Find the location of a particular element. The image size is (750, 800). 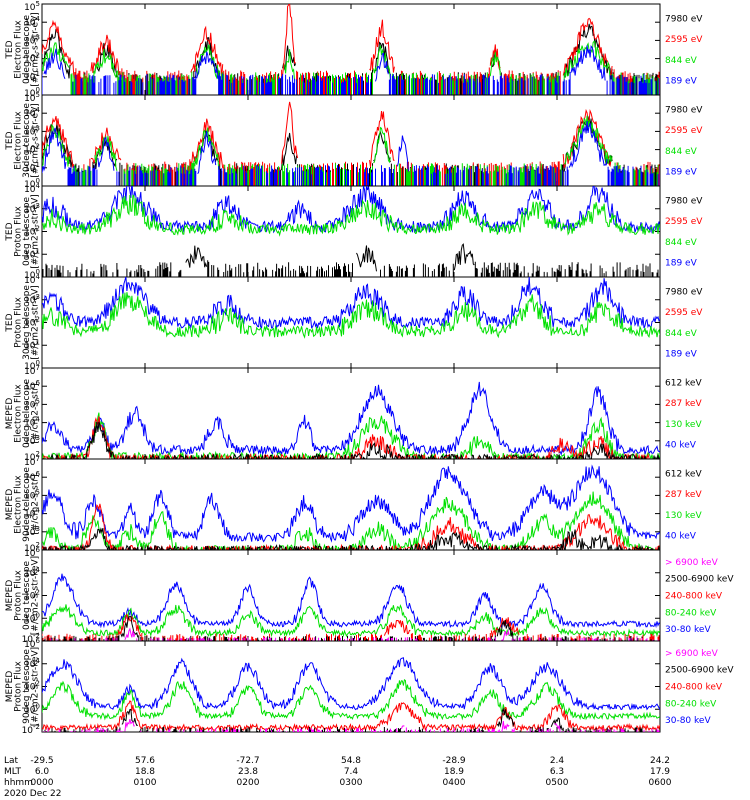

x-tick-label-mlt: 18.9 is located at coordinates (454, 772).